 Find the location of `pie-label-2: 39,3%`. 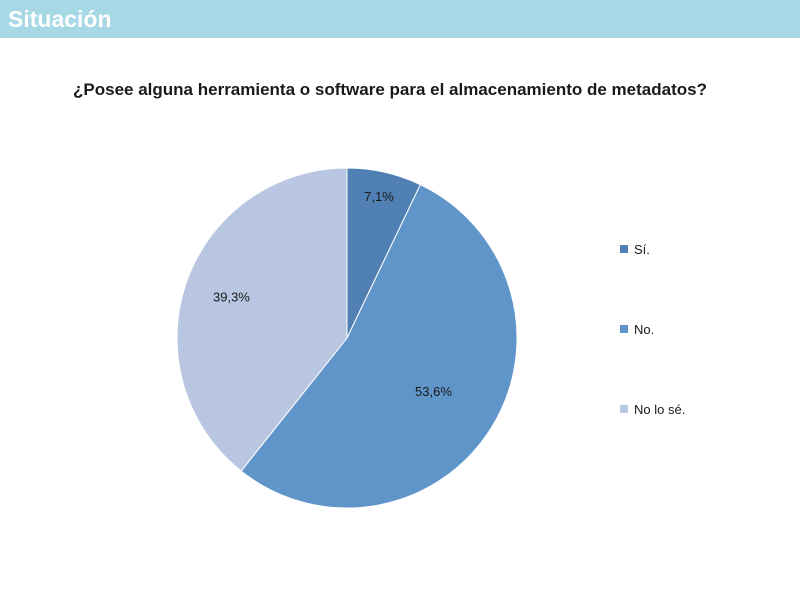

pie-label-2: 39,3% is located at coordinates (231, 297).